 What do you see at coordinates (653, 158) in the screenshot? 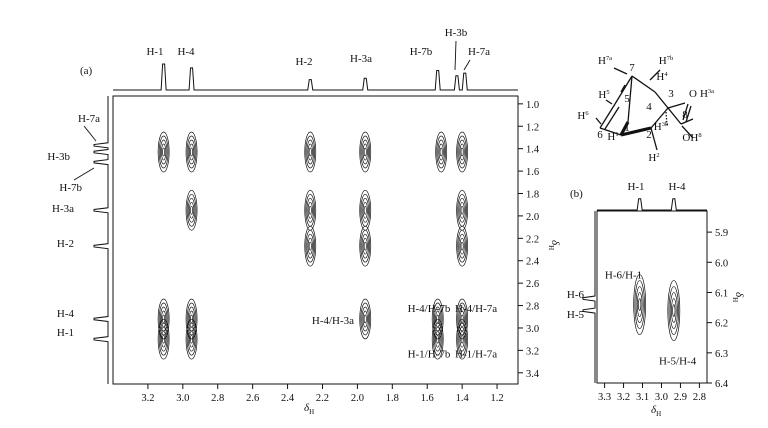
I see `atom-label: H2` at bounding box center [653, 158].